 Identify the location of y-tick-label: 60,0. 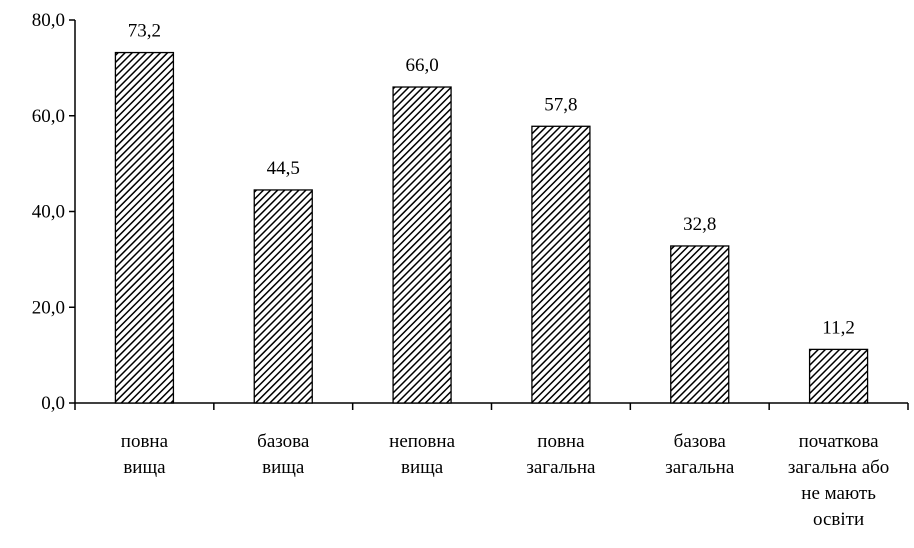
(48, 116).